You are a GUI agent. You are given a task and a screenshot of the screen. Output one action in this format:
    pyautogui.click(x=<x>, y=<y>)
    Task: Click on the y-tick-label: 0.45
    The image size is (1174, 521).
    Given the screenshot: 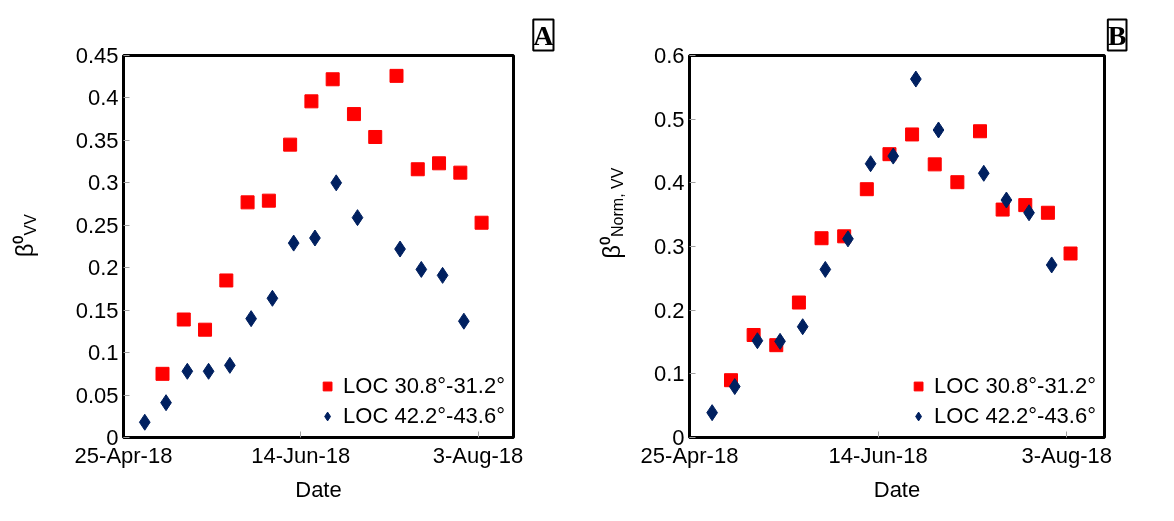 What is the action you would take?
    pyautogui.click(x=97, y=55)
    